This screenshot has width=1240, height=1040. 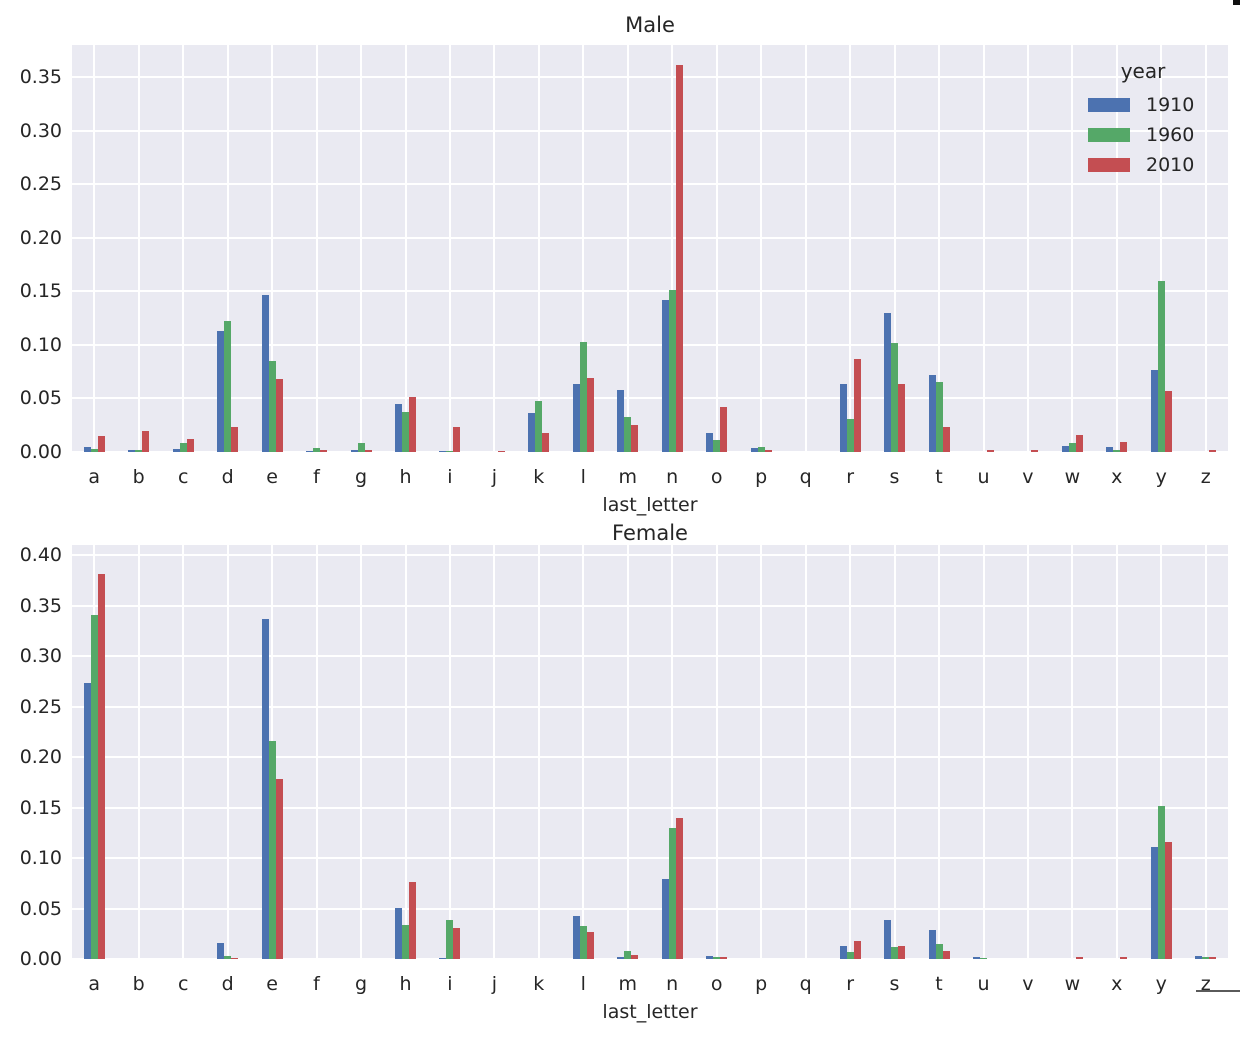 I want to click on y-tick-label: 0.35, so click(x=40, y=605).